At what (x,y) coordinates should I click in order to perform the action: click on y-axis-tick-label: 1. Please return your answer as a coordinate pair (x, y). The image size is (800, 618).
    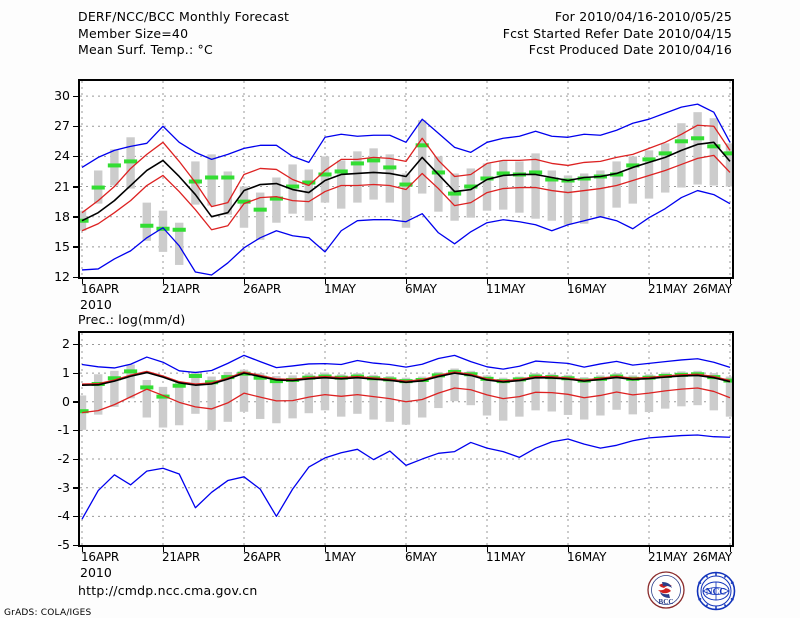
    Looking at the image, I should click on (66, 373).